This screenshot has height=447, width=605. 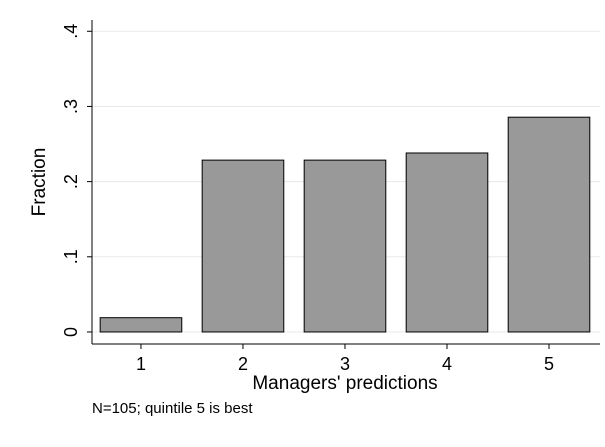 What do you see at coordinates (141, 364) in the screenshot?
I see `x-tick-label: 1` at bounding box center [141, 364].